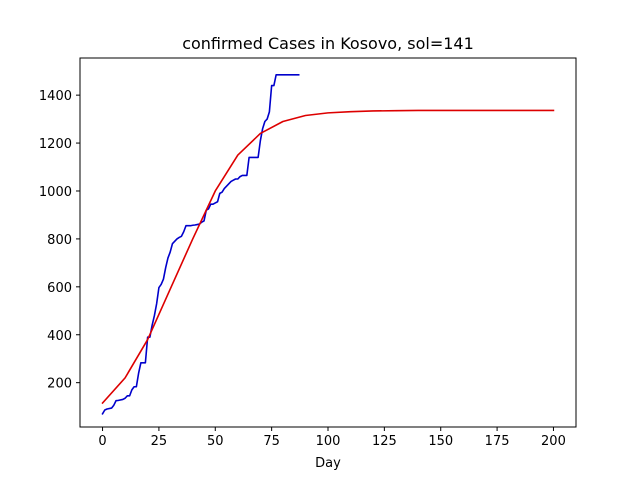  What do you see at coordinates (55, 96) in the screenshot?
I see `y-tick-label: 1400` at bounding box center [55, 96].